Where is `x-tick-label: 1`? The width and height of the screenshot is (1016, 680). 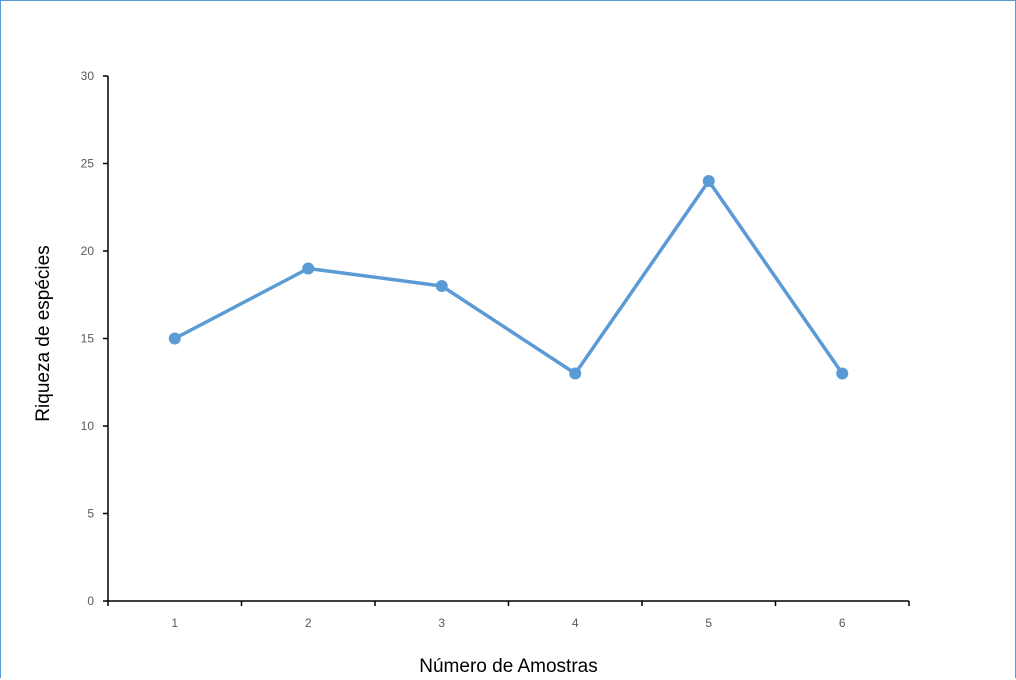
x-tick-label: 1 is located at coordinates (174, 623).